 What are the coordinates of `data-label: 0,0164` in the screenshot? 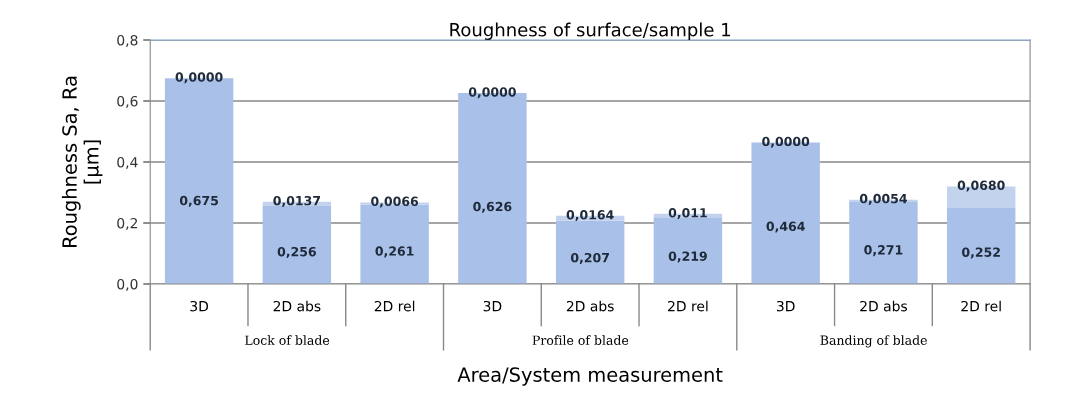 It's located at (590, 216).